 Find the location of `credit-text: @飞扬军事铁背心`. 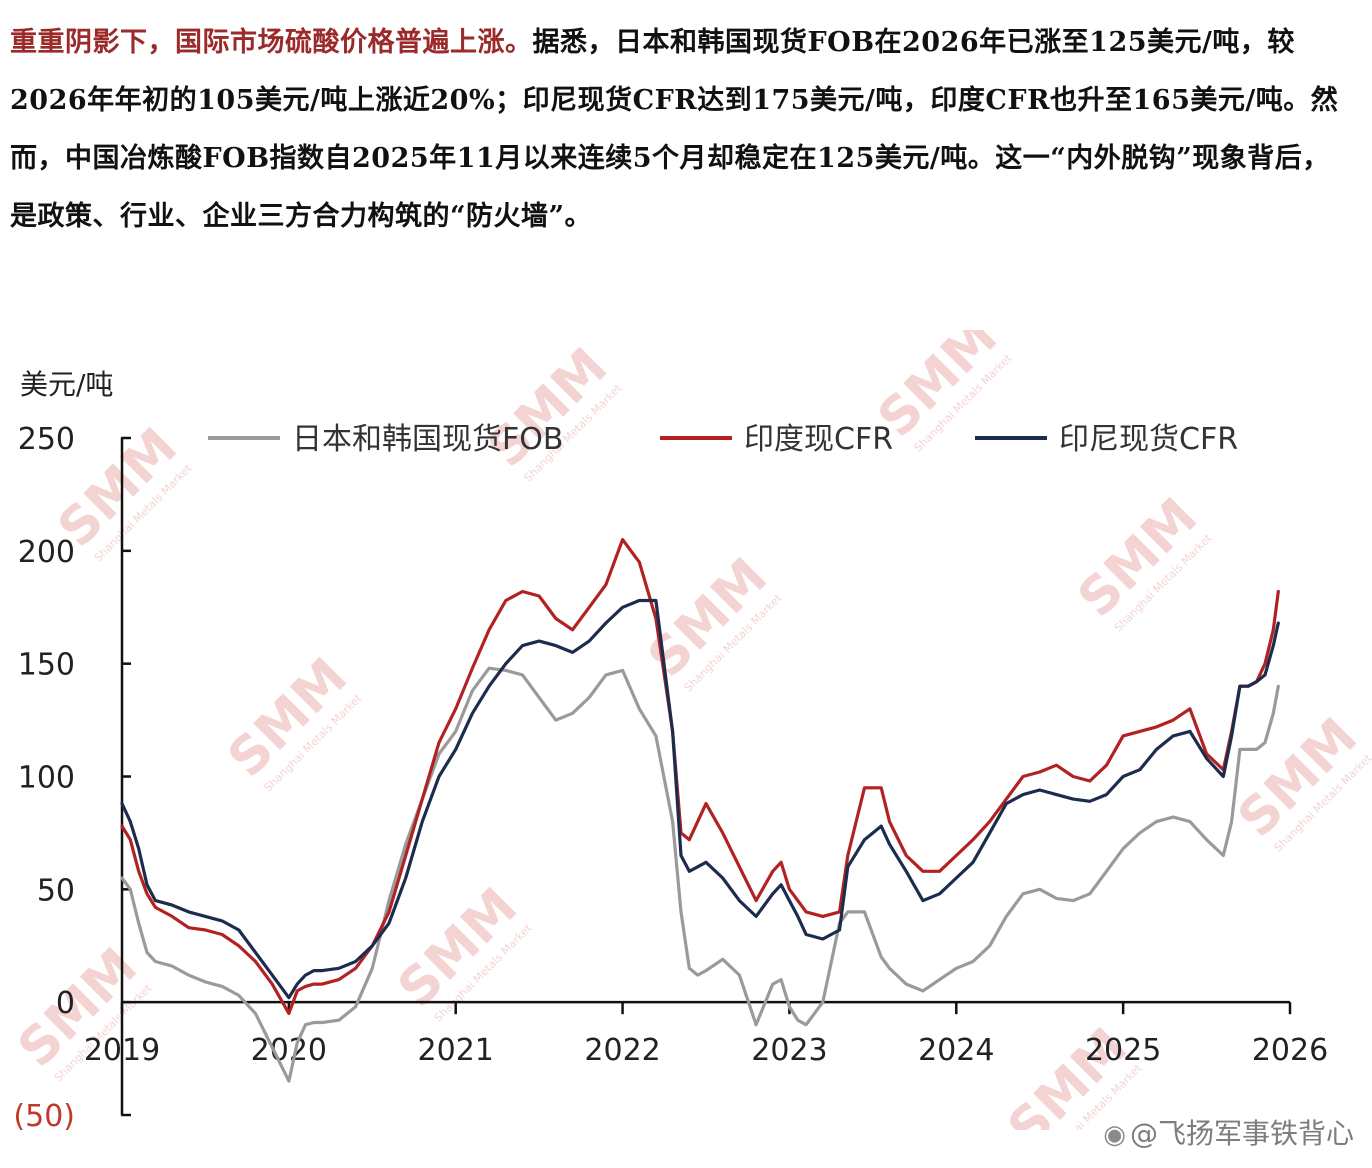

credit-text: @飞扬军事铁背心 is located at coordinates (1241, 1133).